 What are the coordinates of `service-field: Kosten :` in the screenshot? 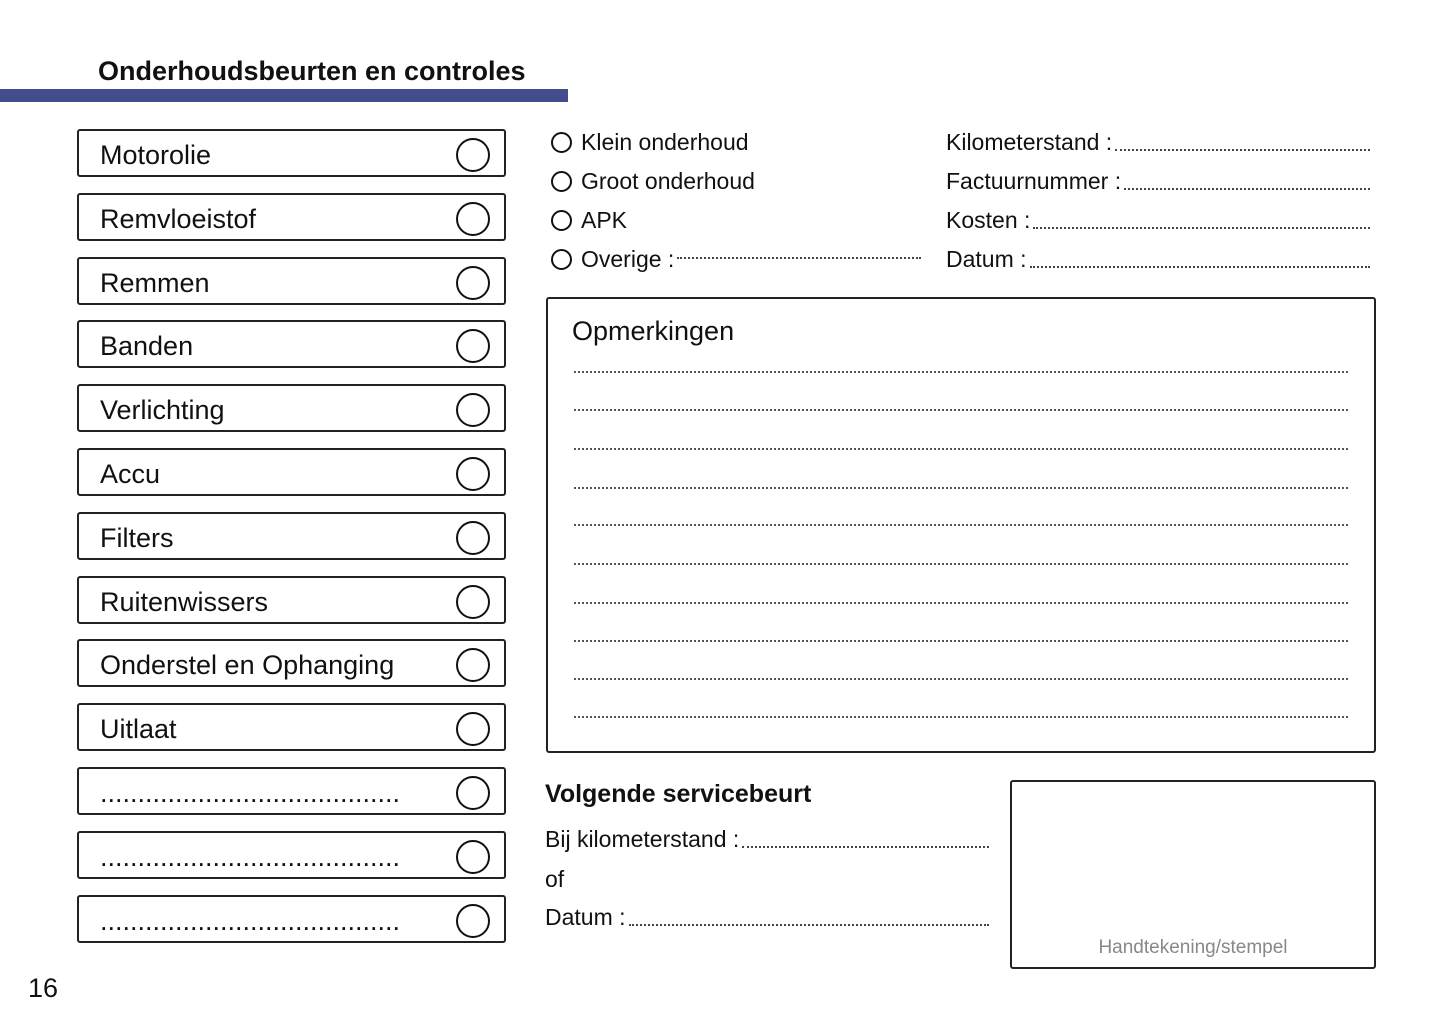 It's located at (1158, 220).